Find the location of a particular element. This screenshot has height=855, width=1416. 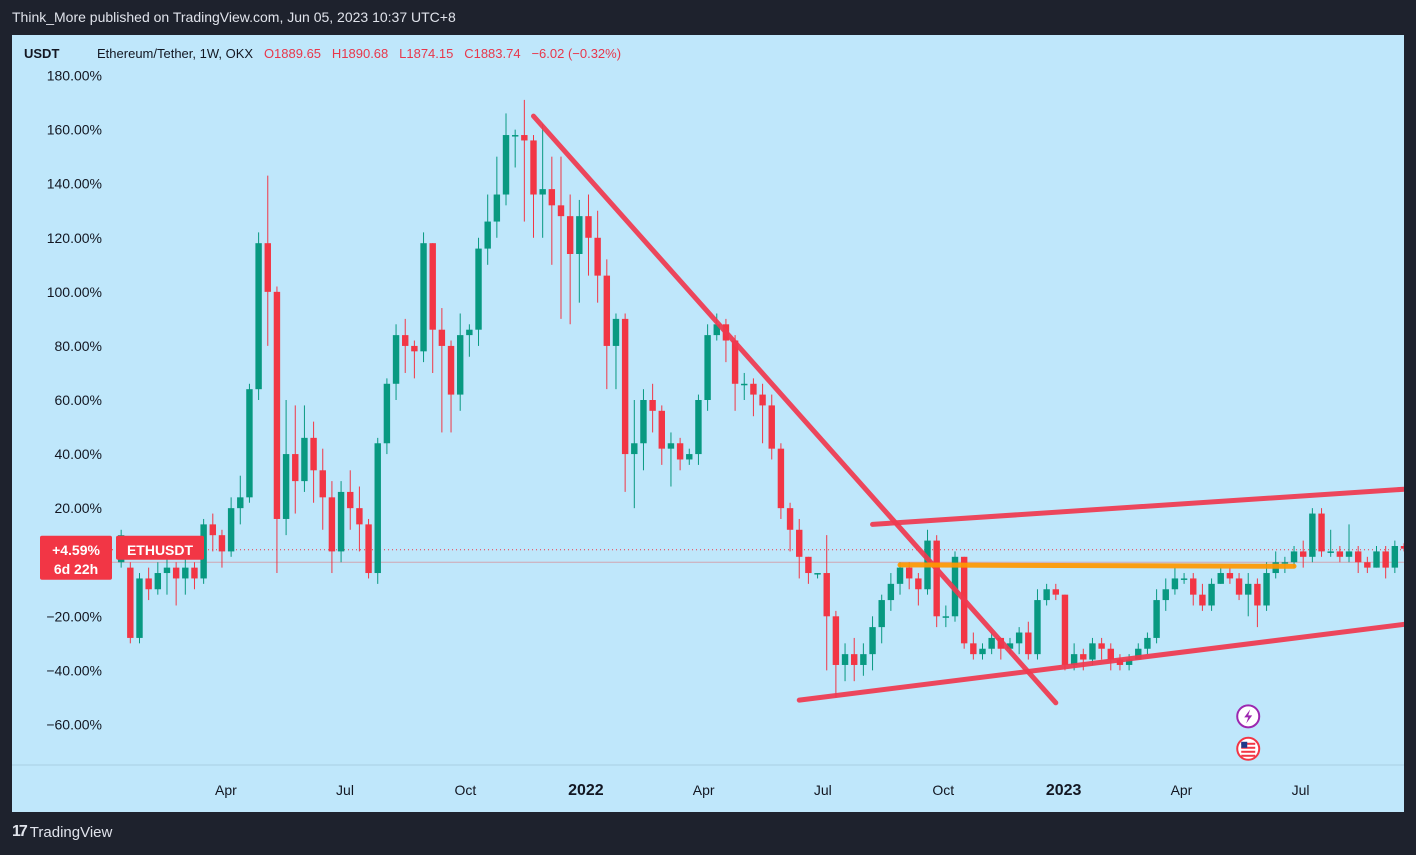

ohlc-high: H1890.68 is located at coordinates (360, 53).